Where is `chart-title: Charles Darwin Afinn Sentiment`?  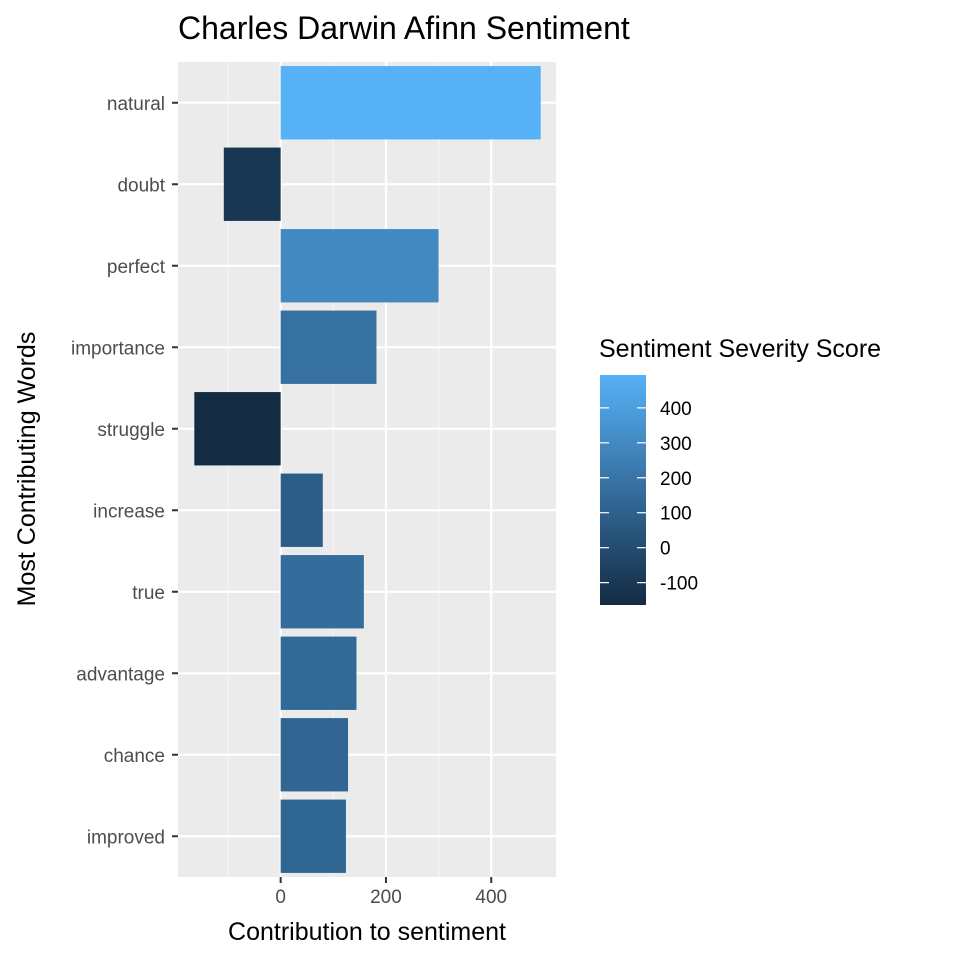 chart-title: Charles Darwin Afinn Sentiment is located at coordinates (404, 28).